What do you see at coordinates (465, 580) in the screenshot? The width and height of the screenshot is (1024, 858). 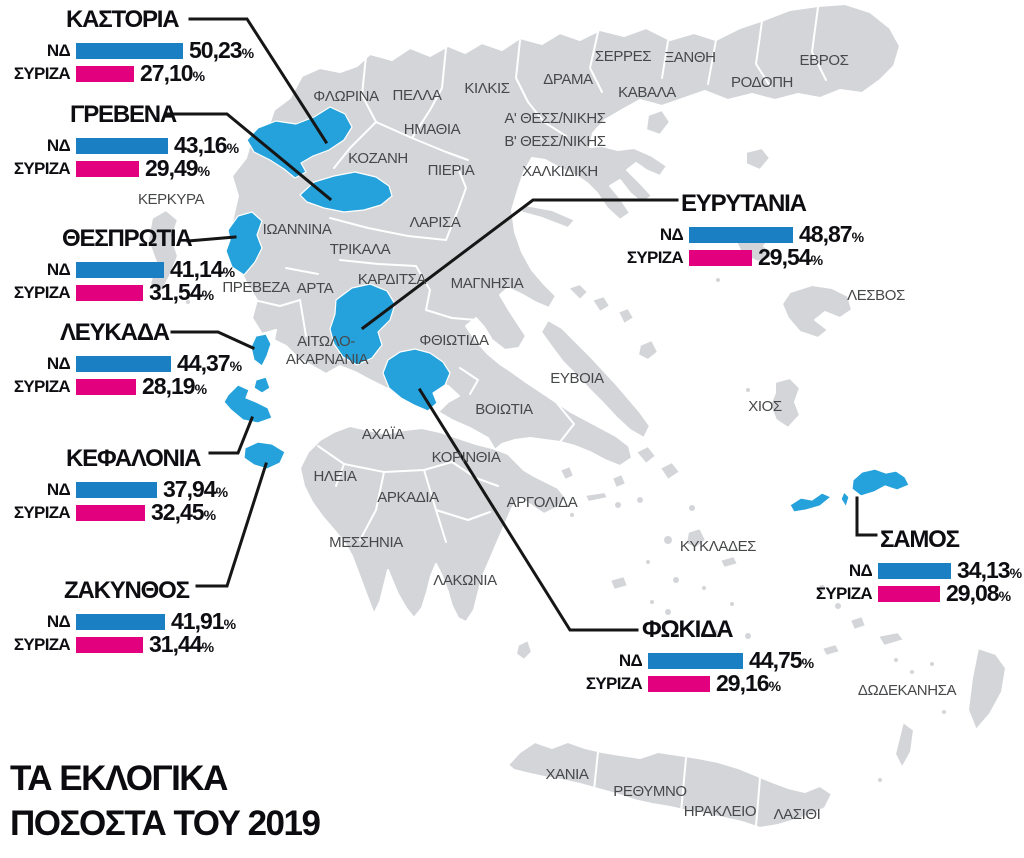 I see `map-label-lakonia: ΛΑΚΩΝΙΑ` at bounding box center [465, 580].